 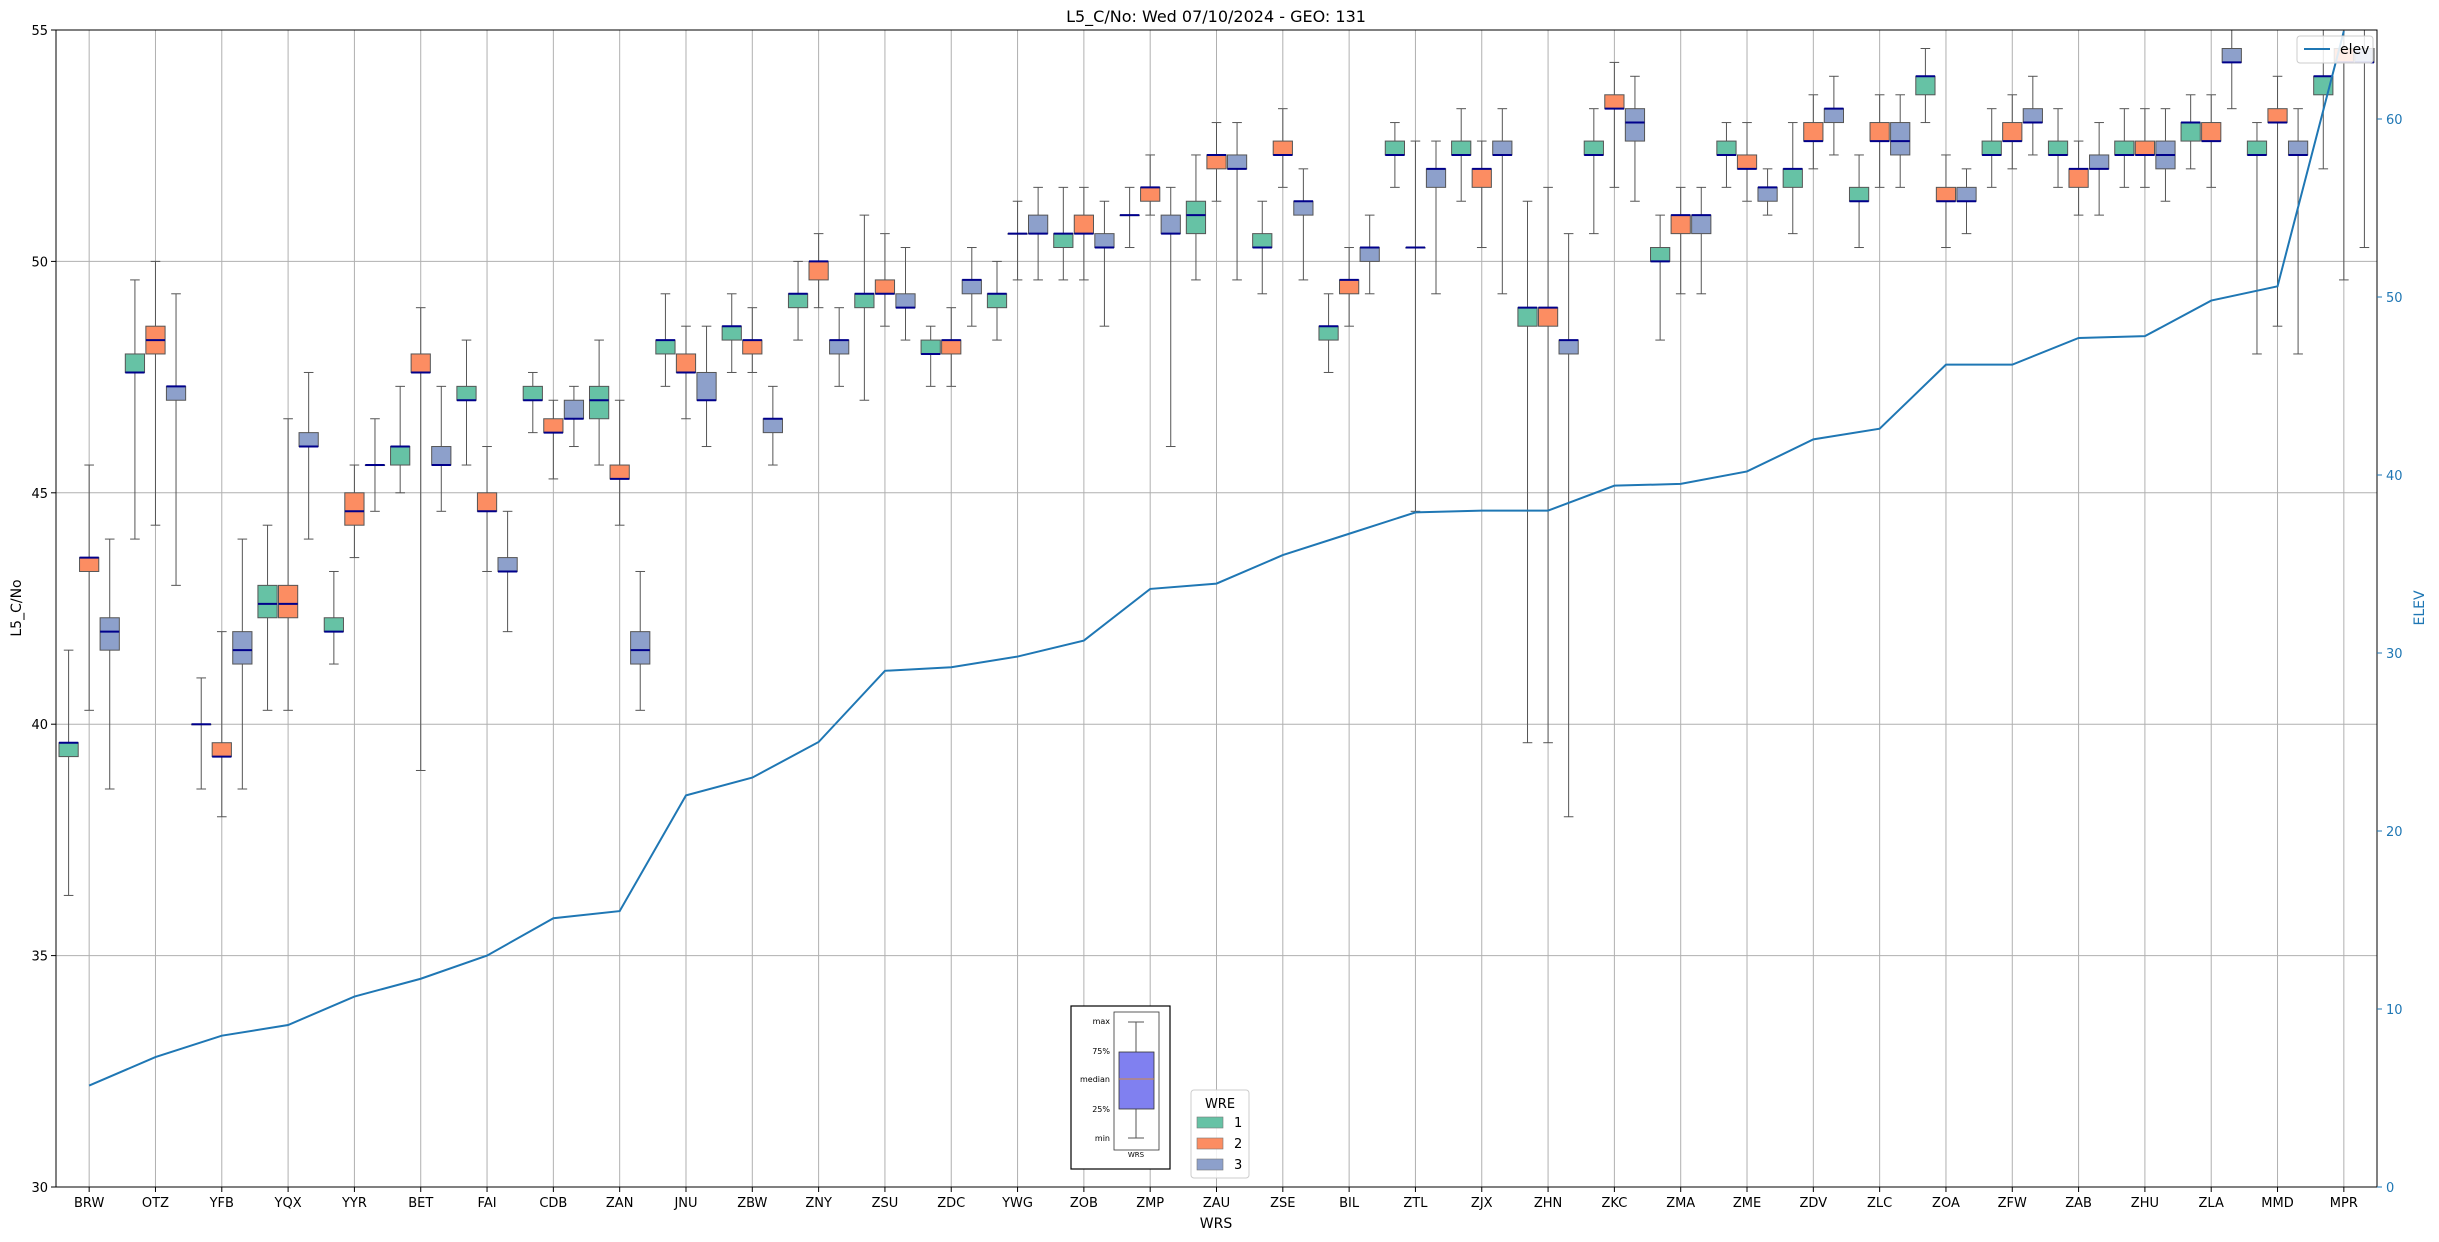 I want to click on x-tick-label: ZAB, so click(x=2078, y=1203).